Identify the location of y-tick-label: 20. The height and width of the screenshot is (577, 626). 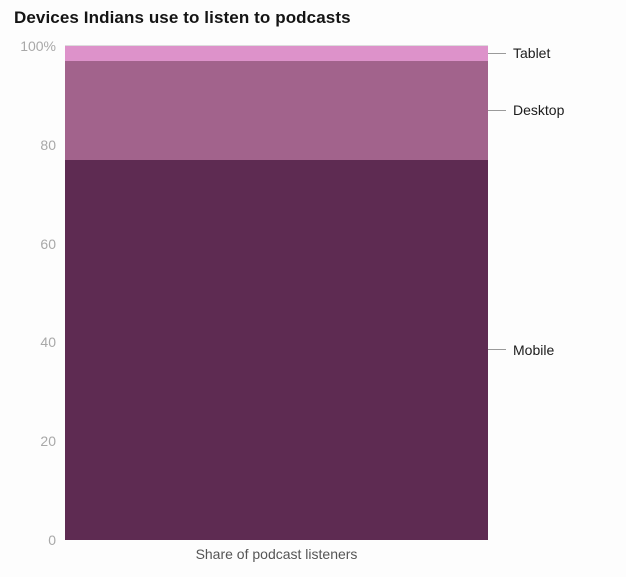
(48, 441).